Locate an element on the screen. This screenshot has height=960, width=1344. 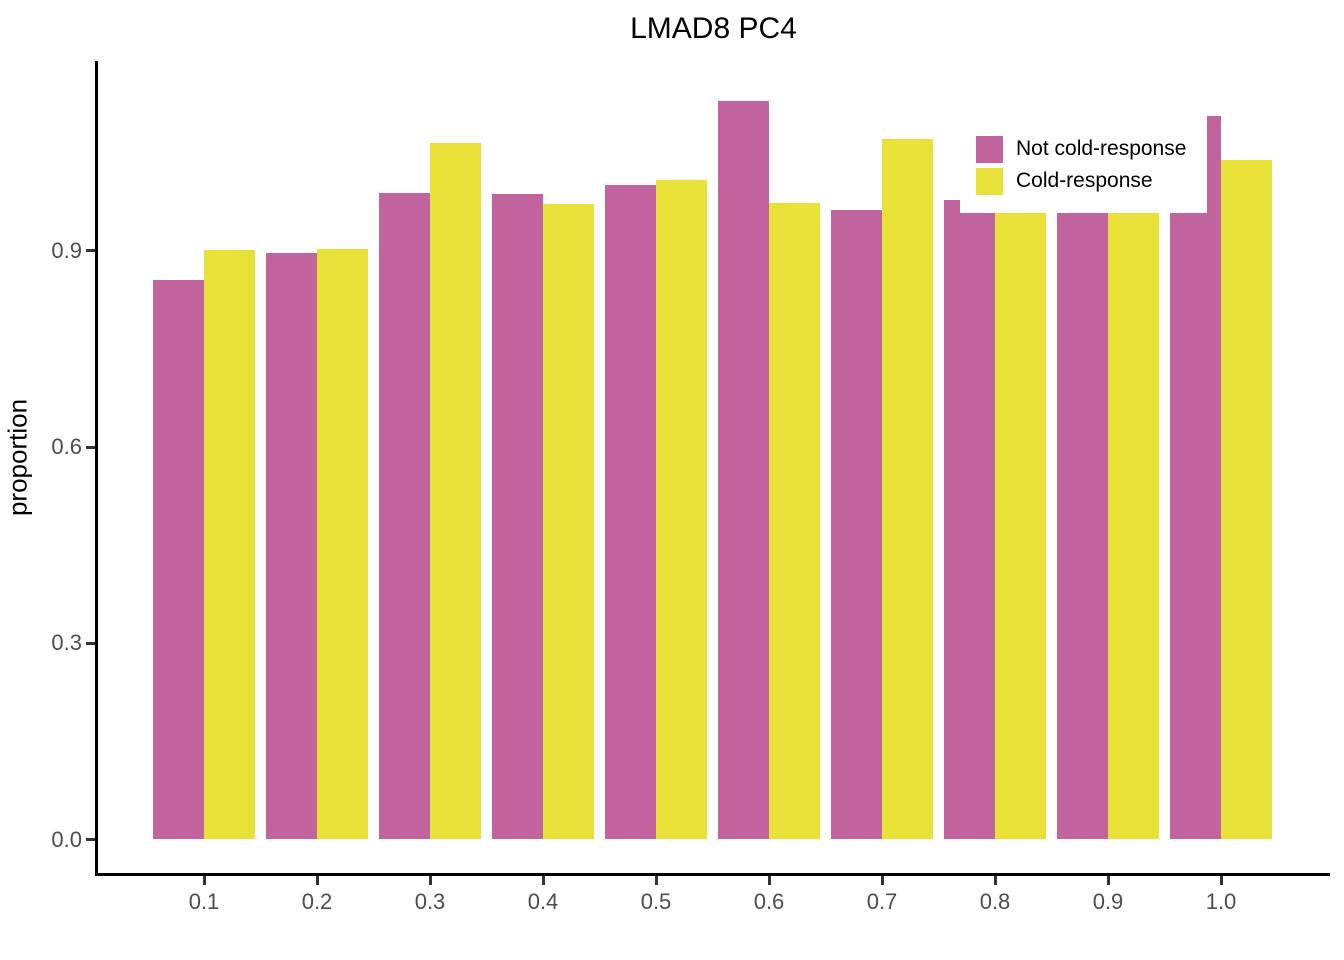
x-tick-label: 0.6 is located at coordinates (769, 901).